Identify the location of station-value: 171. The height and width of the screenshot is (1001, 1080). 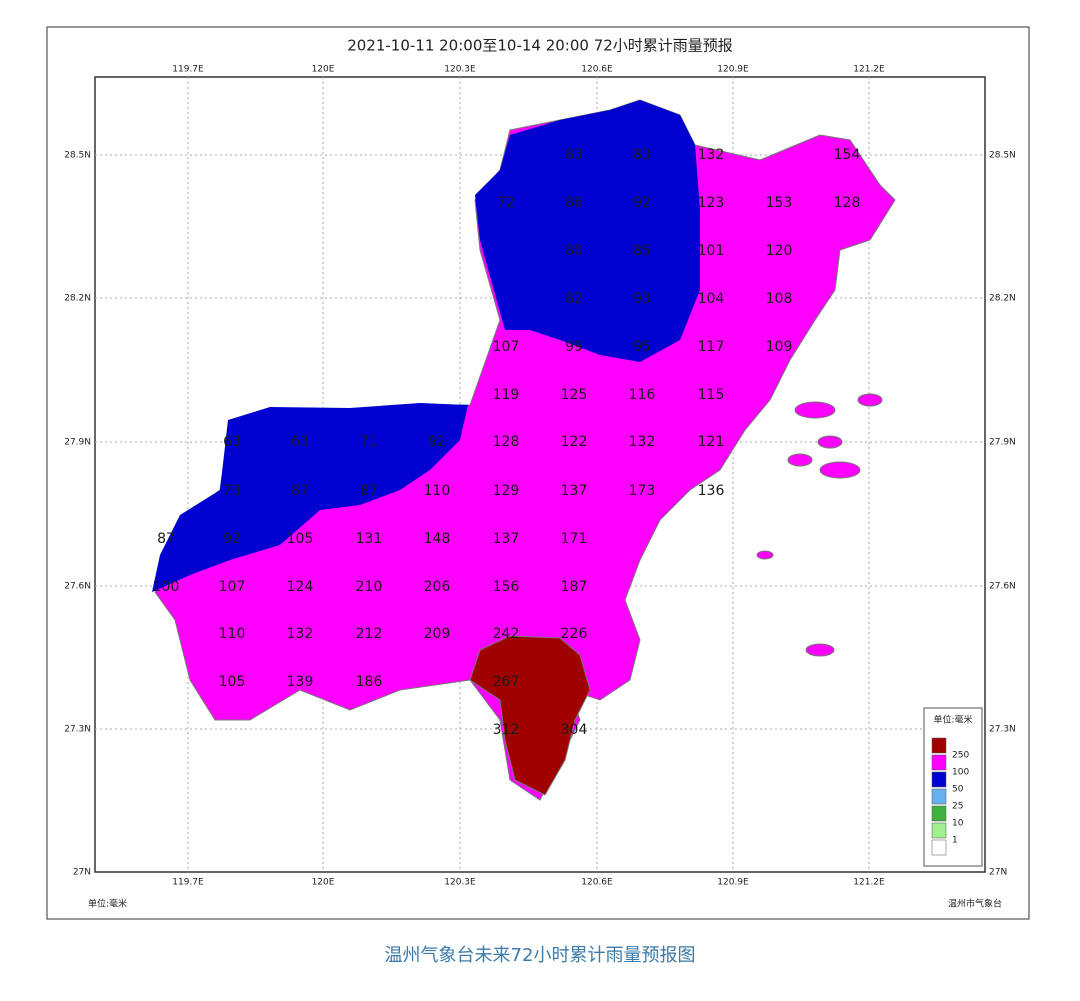
(574, 539).